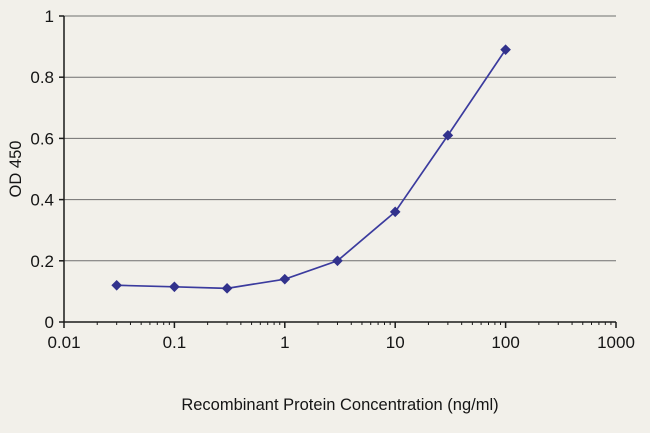  I want to click on y-tick-label: 0.2, so click(42, 261).